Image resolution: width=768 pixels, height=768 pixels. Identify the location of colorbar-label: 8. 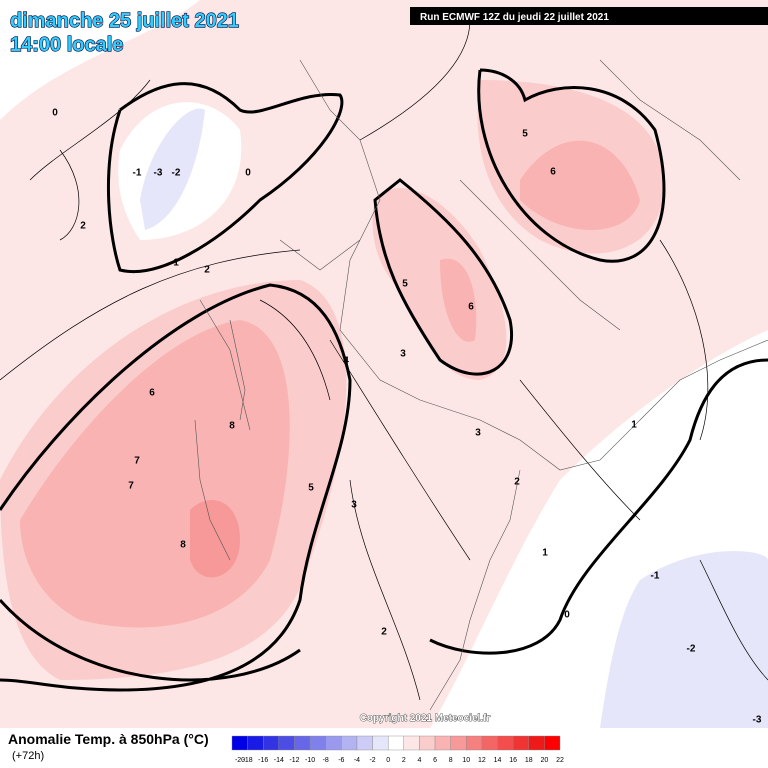
(451, 760).